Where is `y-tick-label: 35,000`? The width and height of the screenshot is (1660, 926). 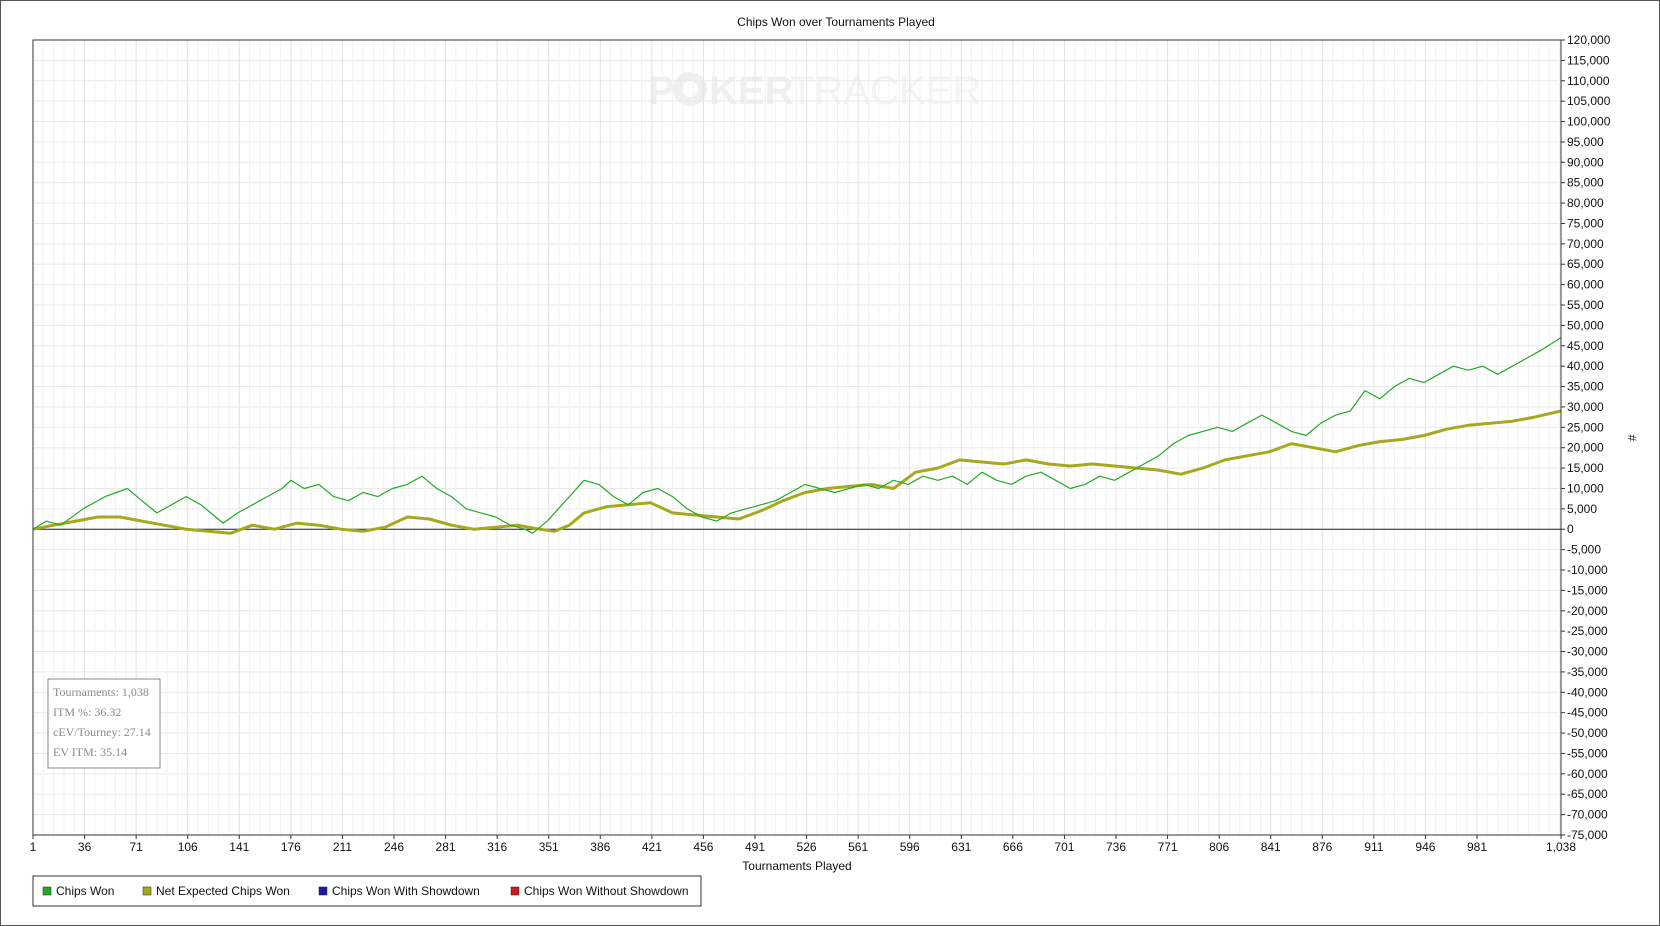
y-tick-label: 35,000 is located at coordinates (1585, 387).